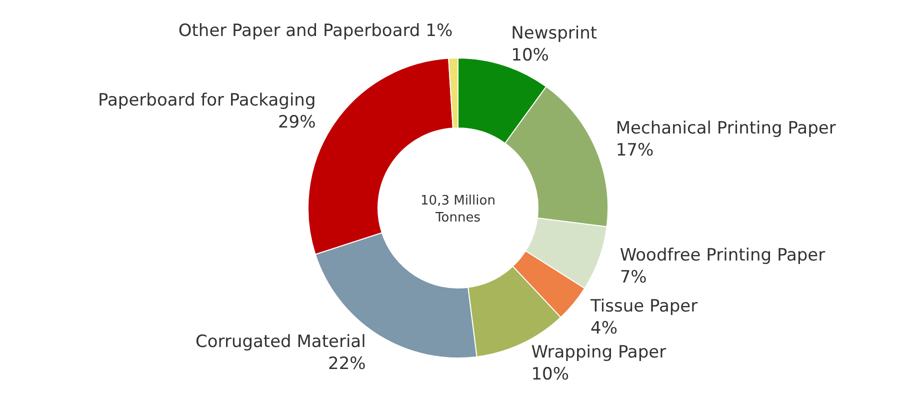 Image resolution: width=920 pixels, height=408 pixels. What do you see at coordinates (297, 122) in the screenshot?
I see `data-label: 29%` at bounding box center [297, 122].